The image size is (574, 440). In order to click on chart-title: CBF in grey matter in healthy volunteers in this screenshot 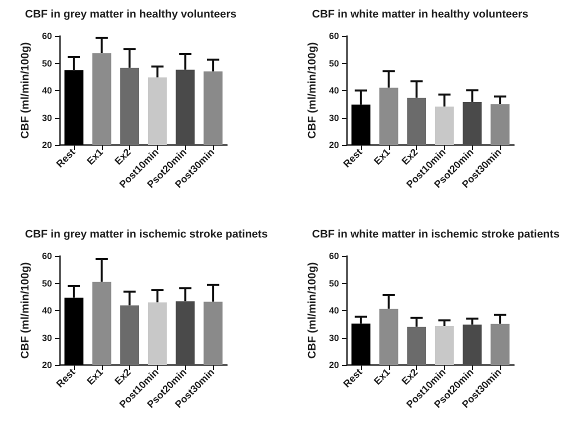, I will do `click(130, 14)`.